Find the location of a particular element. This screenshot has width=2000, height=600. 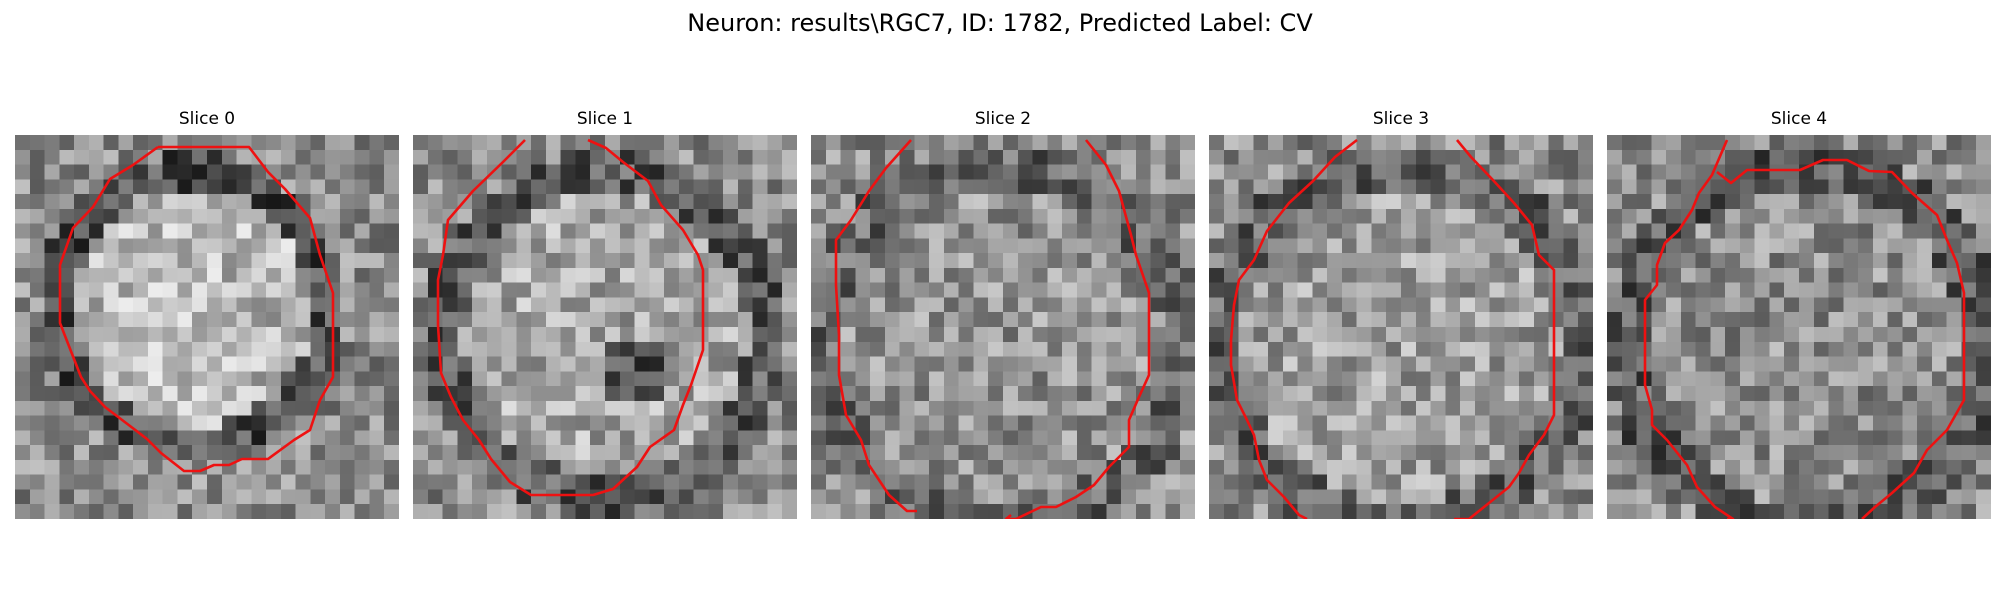

contour-line-4b is located at coordinates (1840, 339).